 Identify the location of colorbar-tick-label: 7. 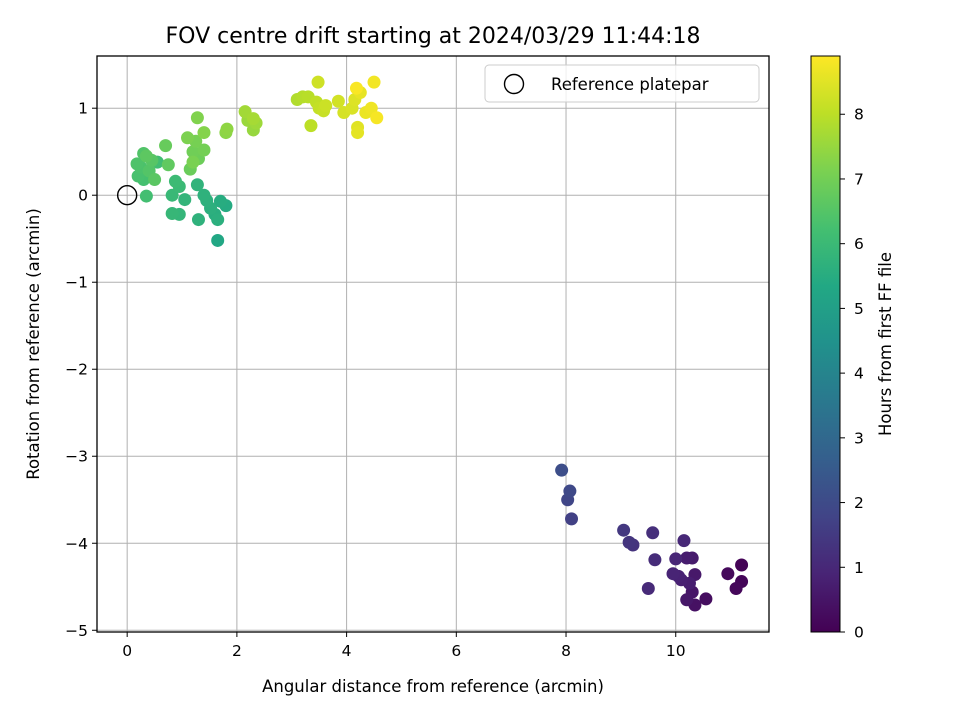
(859, 179).